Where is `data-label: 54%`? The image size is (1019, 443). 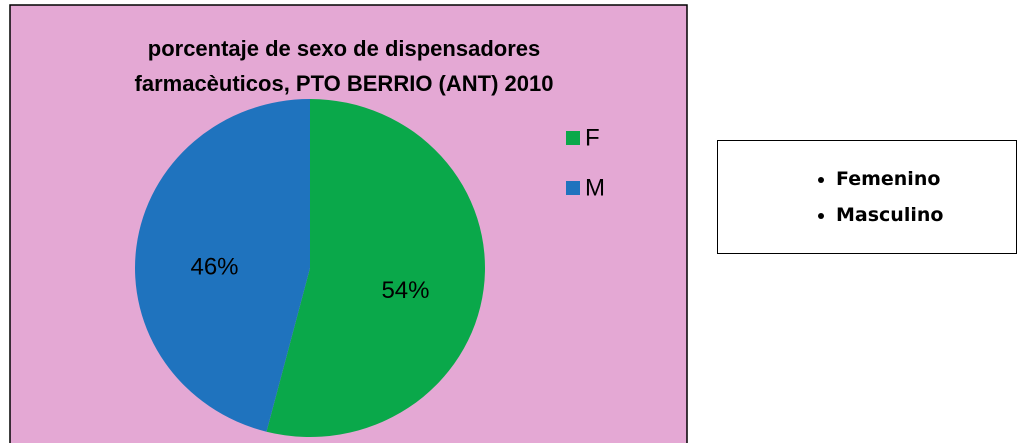 data-label: 54% is located at coordinates (405, 290).